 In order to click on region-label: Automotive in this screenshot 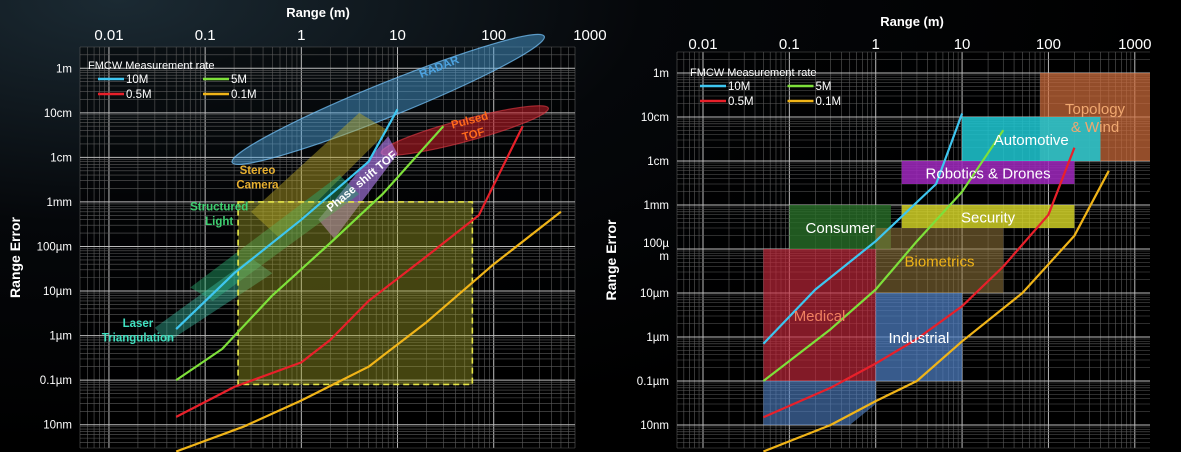, I will do `click(1031, 140)`.